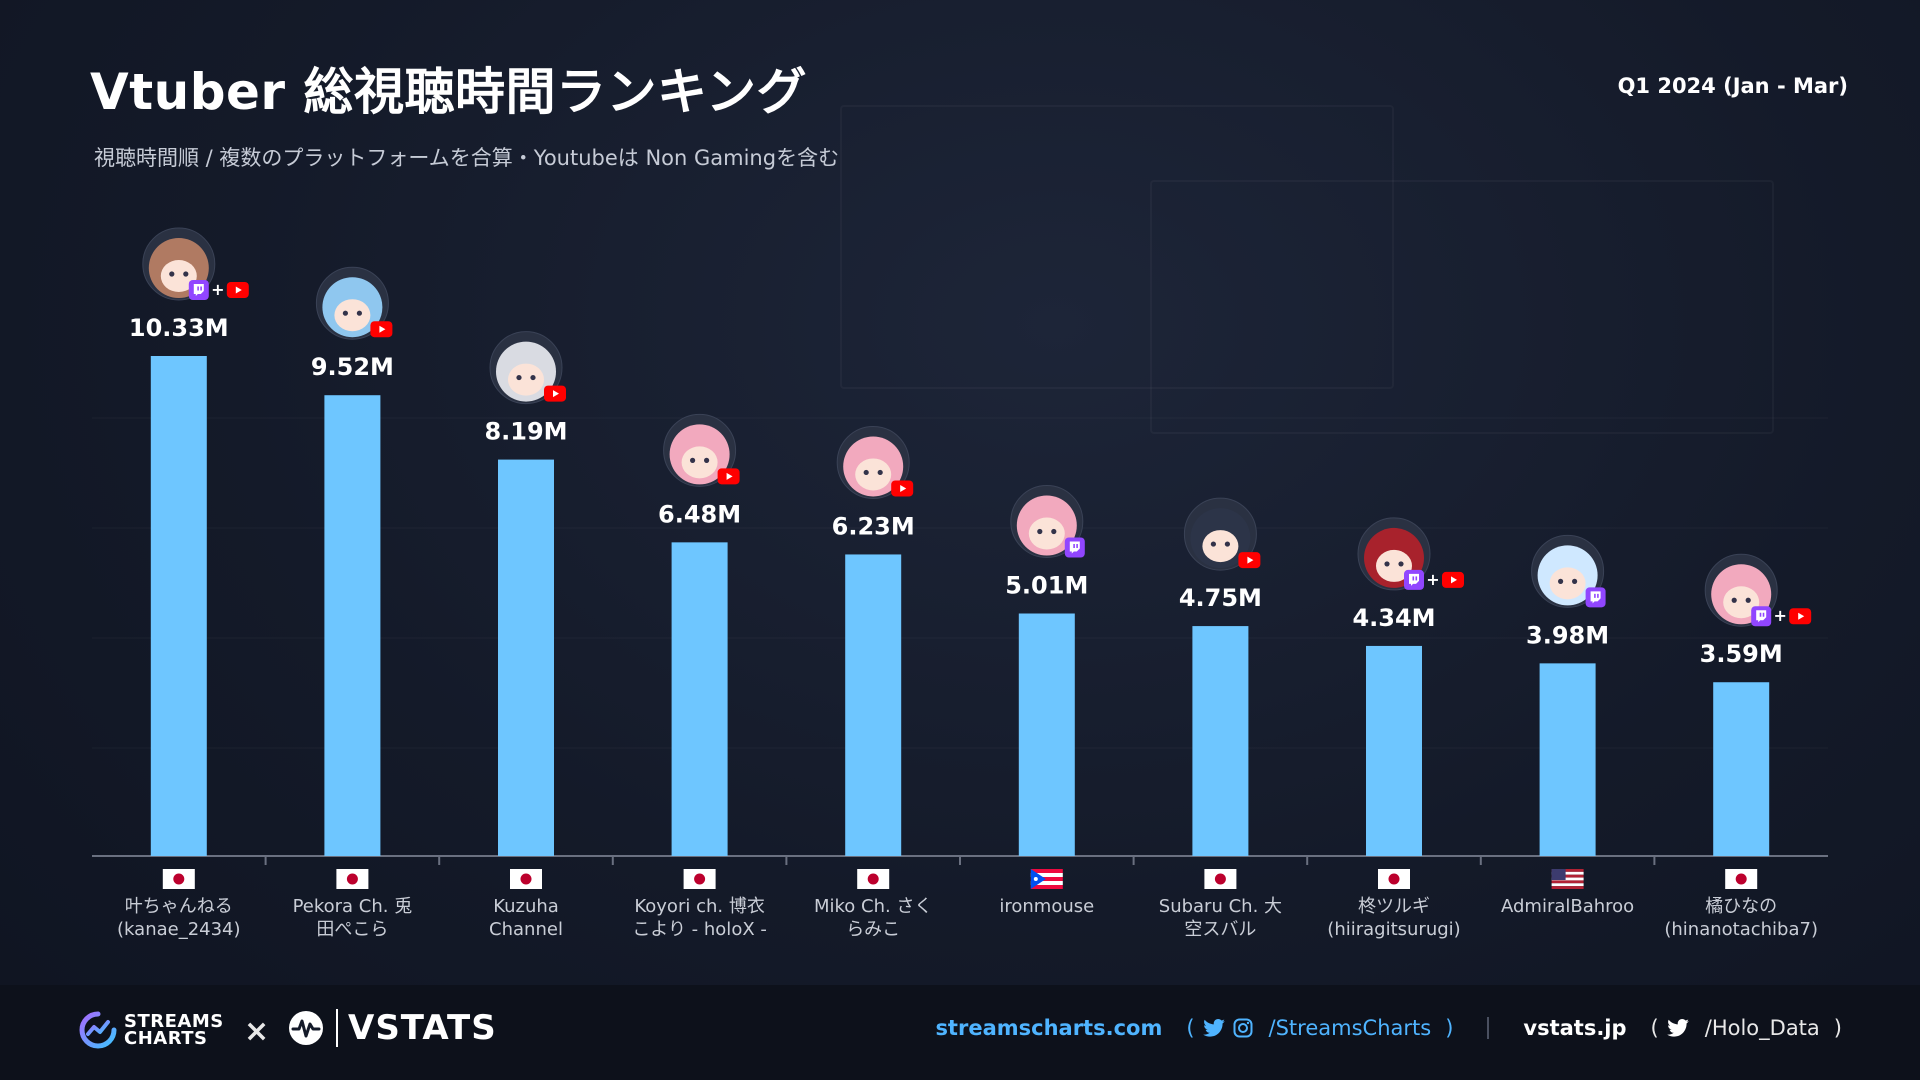 Image resolution: width=1920 pixels, height=1080 pixels. What do you see at coordinates (873, 526) in the screenshot?
I see `value-label: 6.23M` at bounding box center [873, 526].